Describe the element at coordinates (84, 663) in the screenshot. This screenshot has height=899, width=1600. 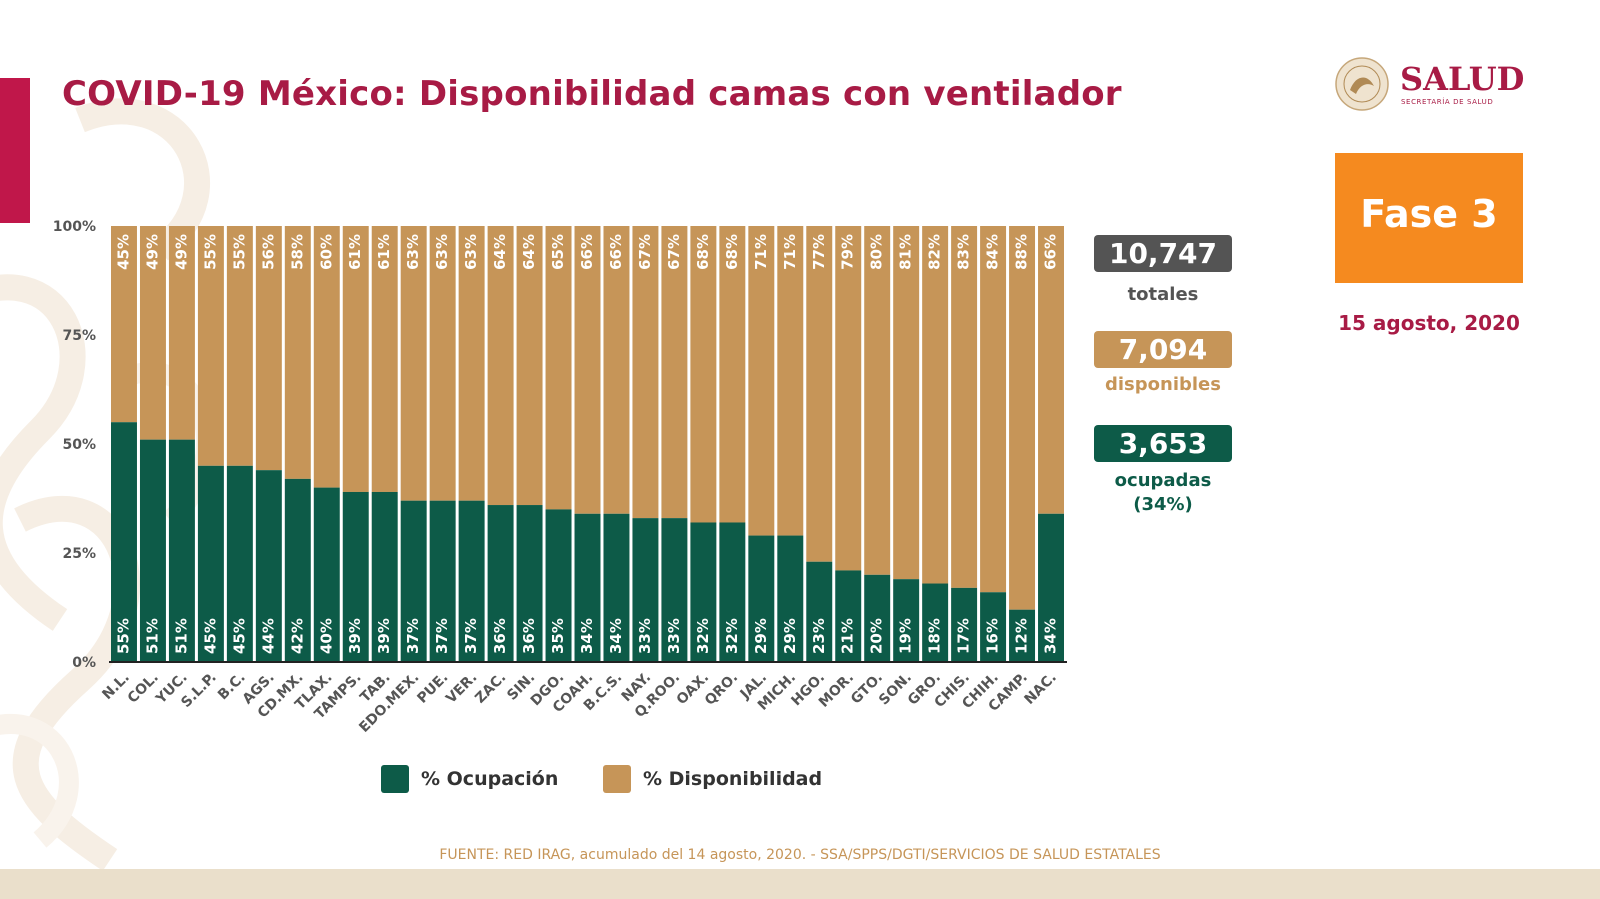
I see `y-tick-label: 0%` at that location.